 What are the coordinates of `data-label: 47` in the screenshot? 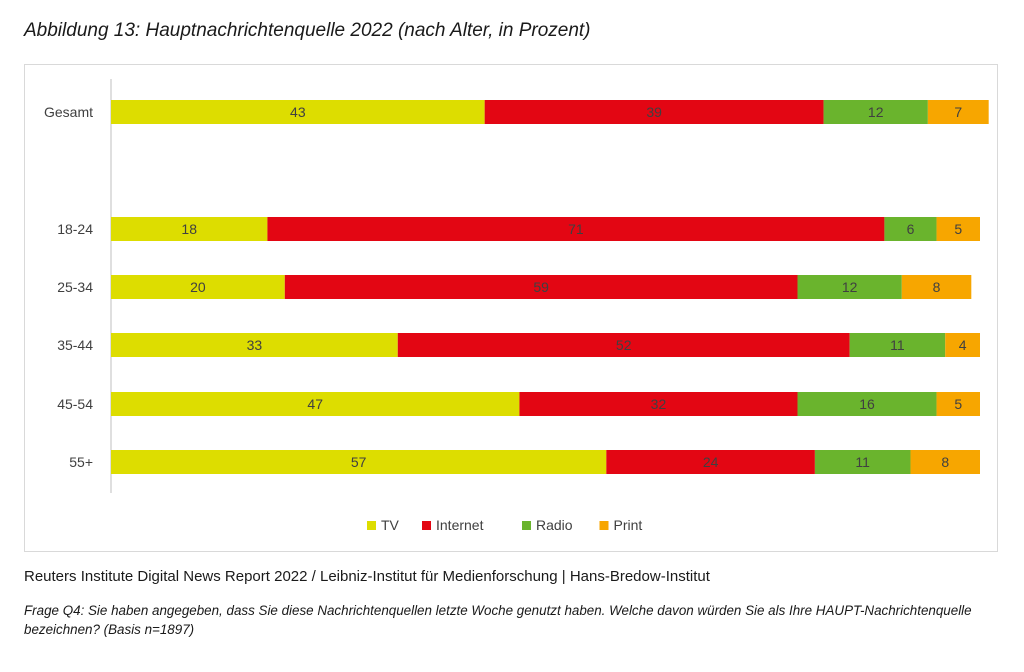 It's located at (315, 404).